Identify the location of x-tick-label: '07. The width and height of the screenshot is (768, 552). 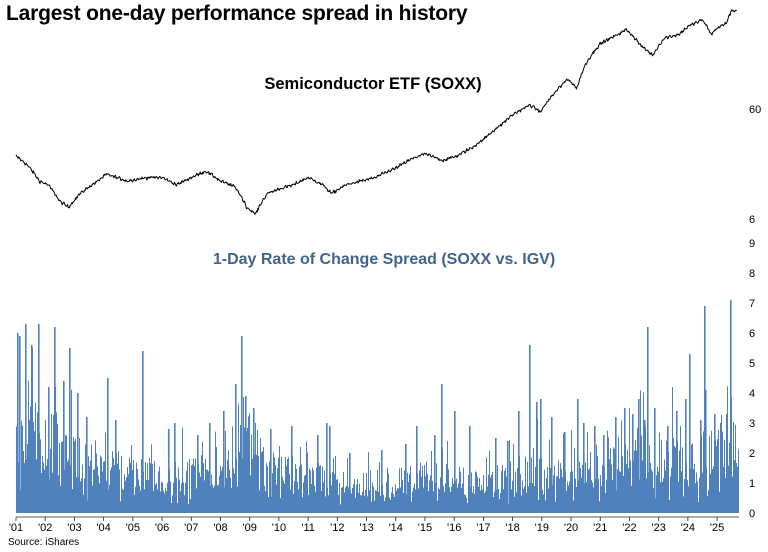
(191, 528).